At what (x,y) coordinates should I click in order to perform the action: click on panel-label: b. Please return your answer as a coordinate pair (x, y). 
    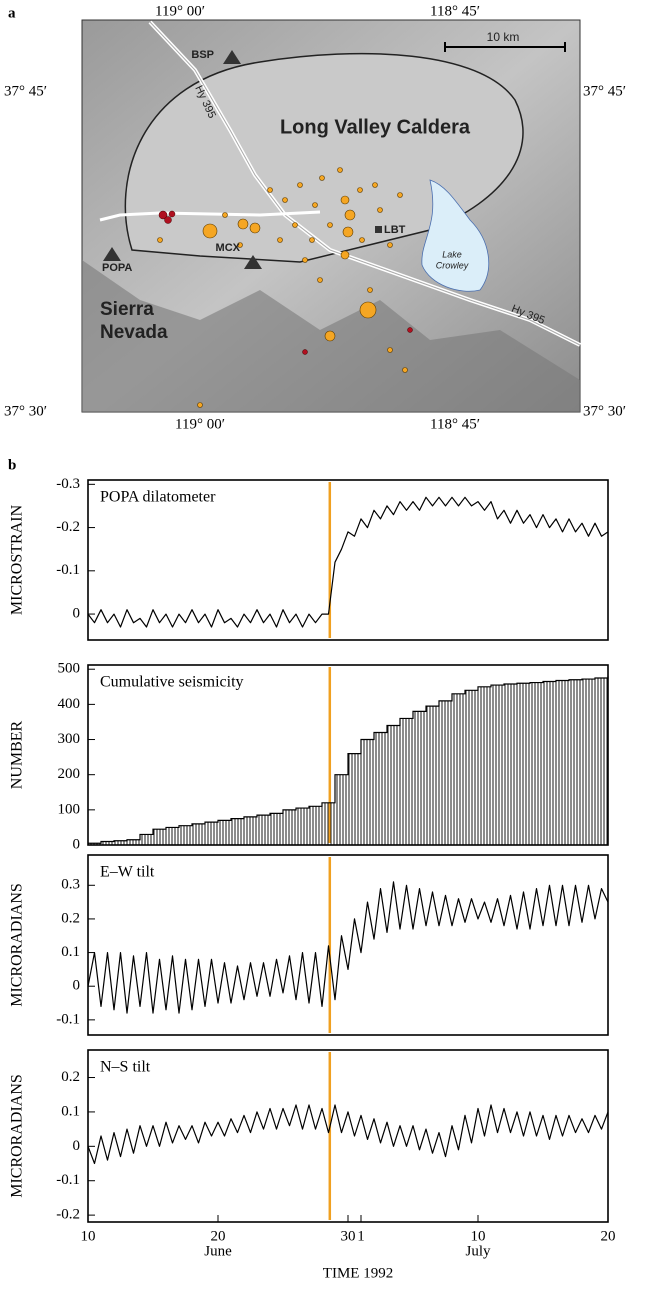
    Looking at the image, I should click on (12, 465).